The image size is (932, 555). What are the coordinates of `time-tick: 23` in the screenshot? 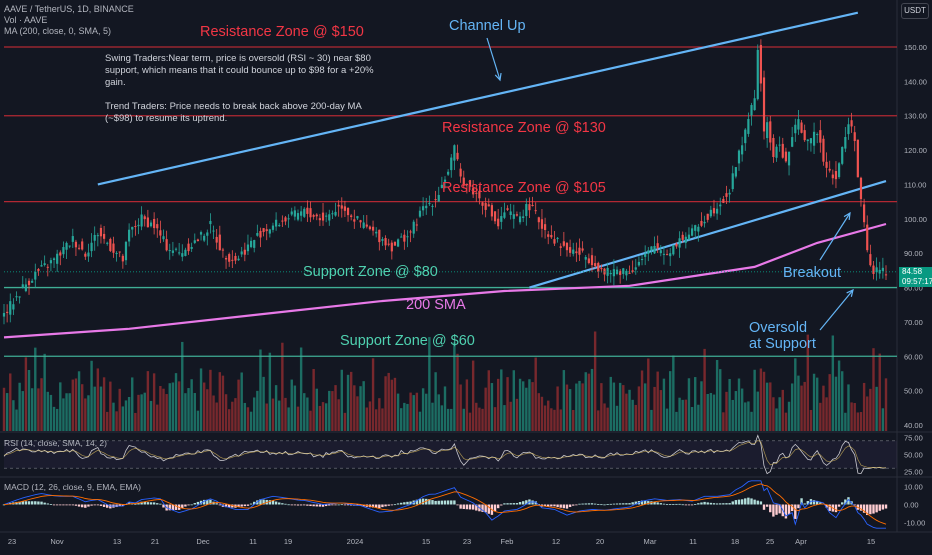 It's located at (12, 541).